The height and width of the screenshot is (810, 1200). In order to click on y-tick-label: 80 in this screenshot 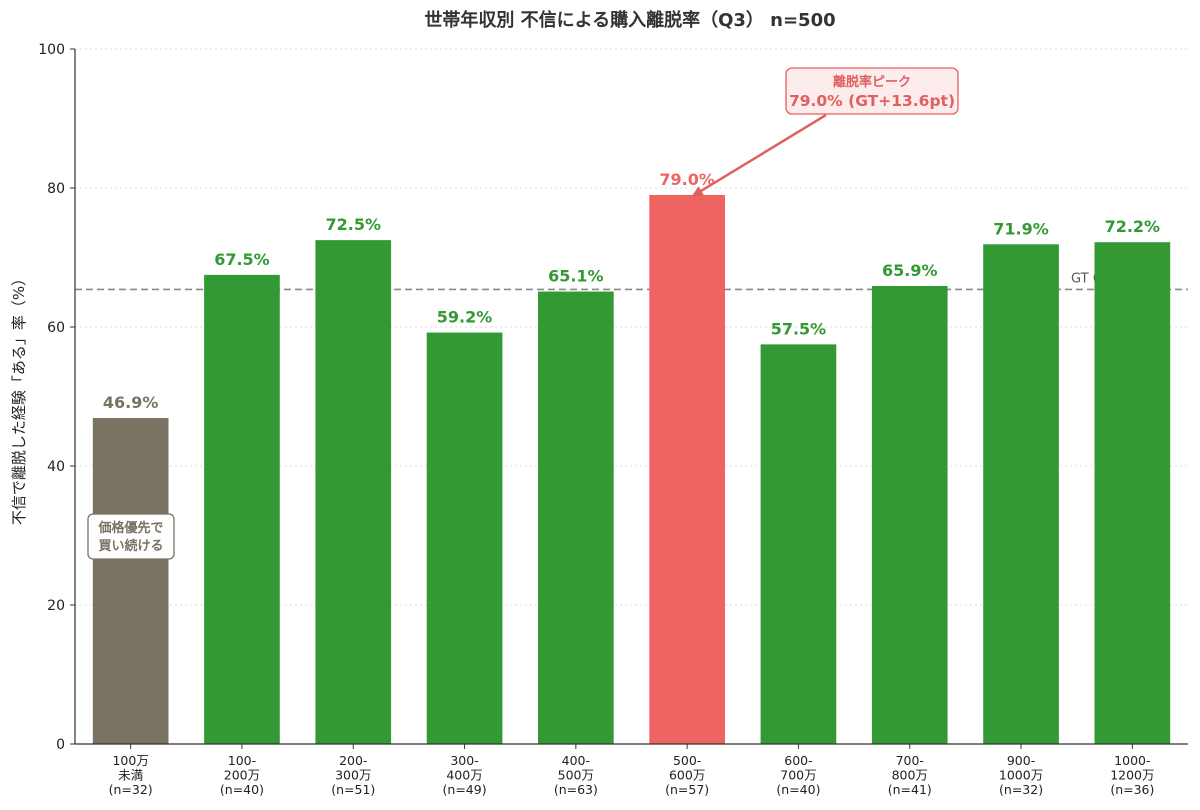, I will do `click(56, 189)`.